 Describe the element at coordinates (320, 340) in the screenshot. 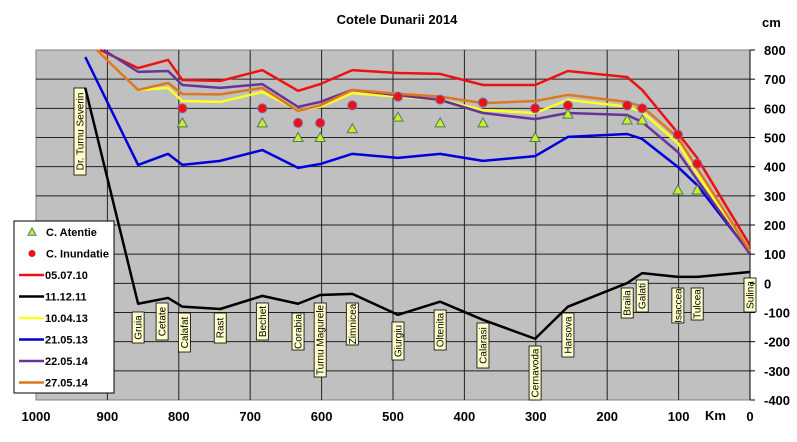

I see `station-label: Turnu Magurele` at that location.